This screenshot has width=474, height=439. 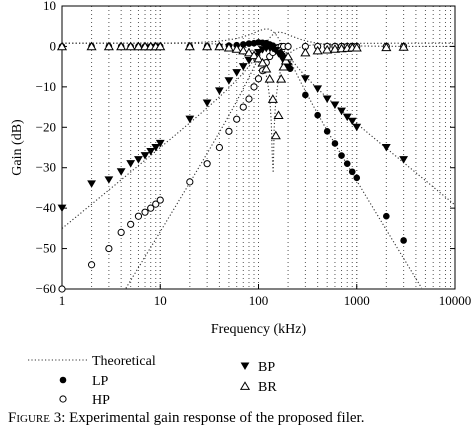 I want to click on x-tick-label: 10000, so click(x=455, y=300).